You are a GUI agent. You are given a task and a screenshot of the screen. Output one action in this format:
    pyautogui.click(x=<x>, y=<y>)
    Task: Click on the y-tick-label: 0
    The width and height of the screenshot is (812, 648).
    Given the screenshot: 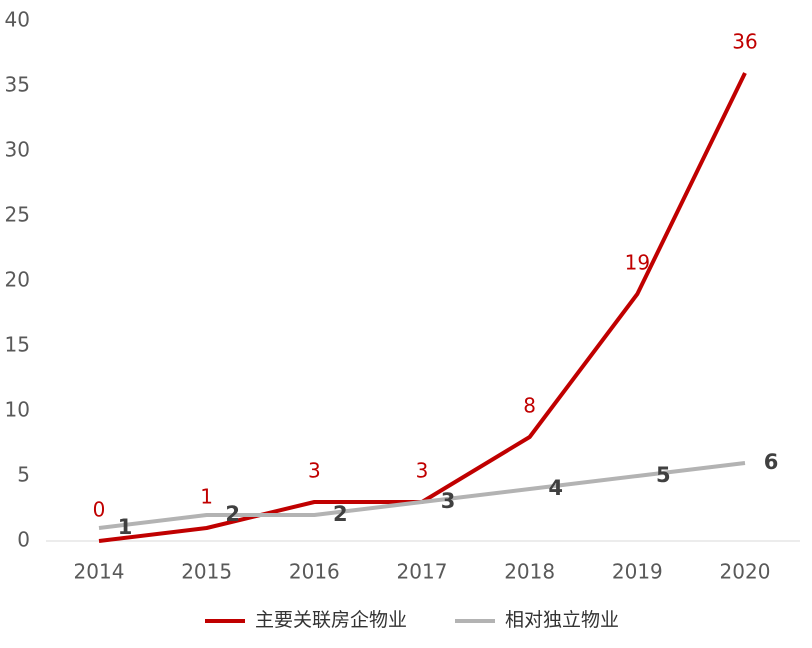 What is the action you would take?
    pyautogui.click(x=23, y=540)
    